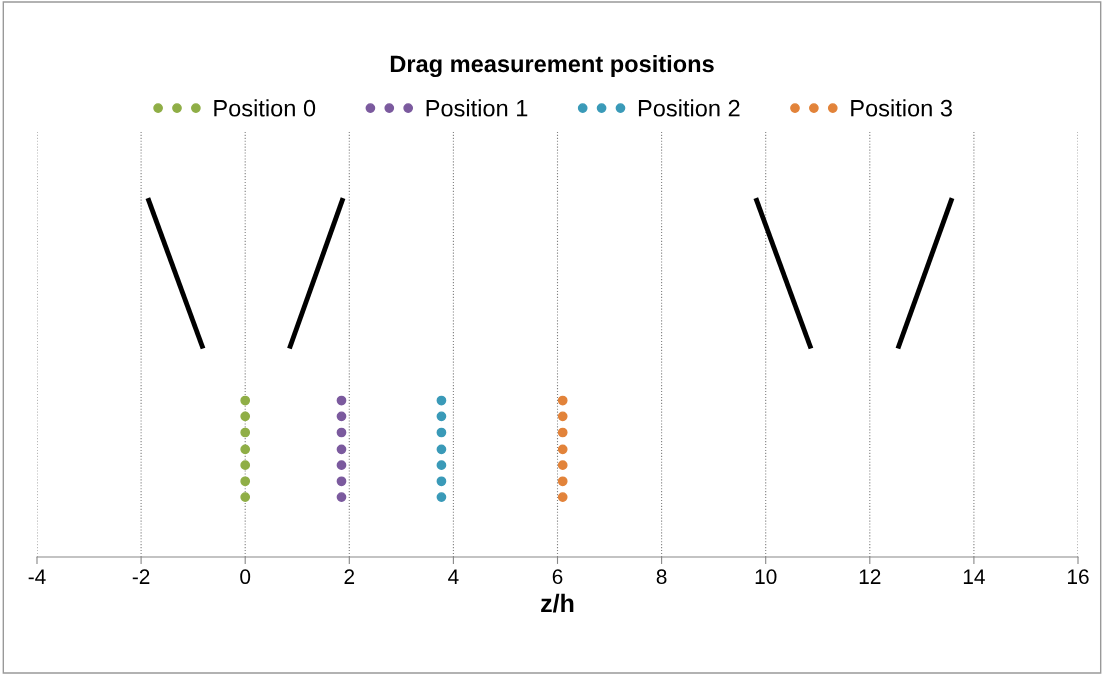  What do you see at coordinates (870, 576) in the screenshot?
I see `x-tick-label: 12` at bounding box center [870, 576].